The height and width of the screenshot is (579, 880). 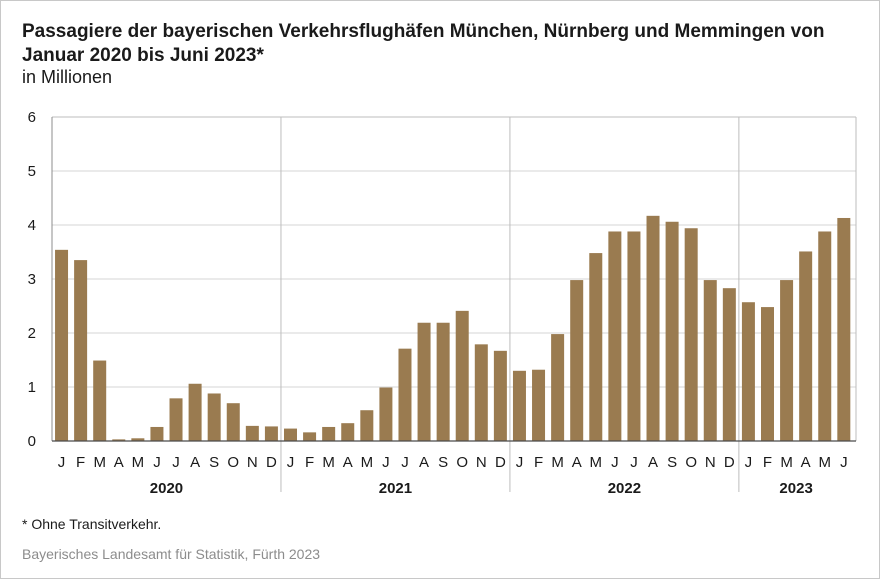 I want to click on year-label: 2021, so click(x=395, y=488).